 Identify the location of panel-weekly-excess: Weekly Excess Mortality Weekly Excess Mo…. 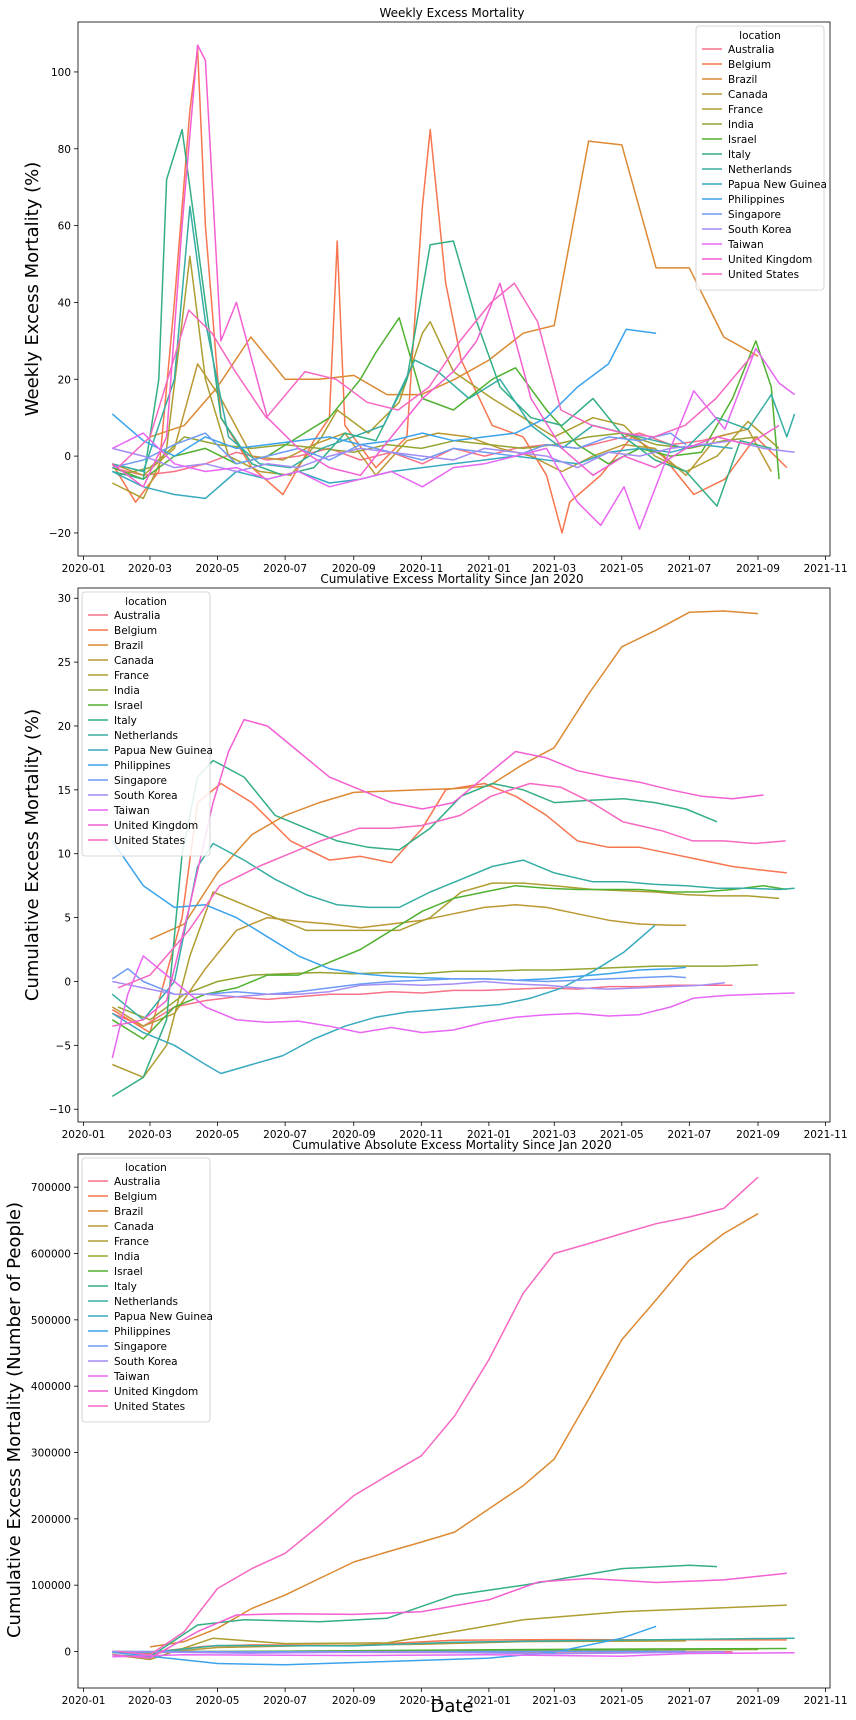
(273, 211).